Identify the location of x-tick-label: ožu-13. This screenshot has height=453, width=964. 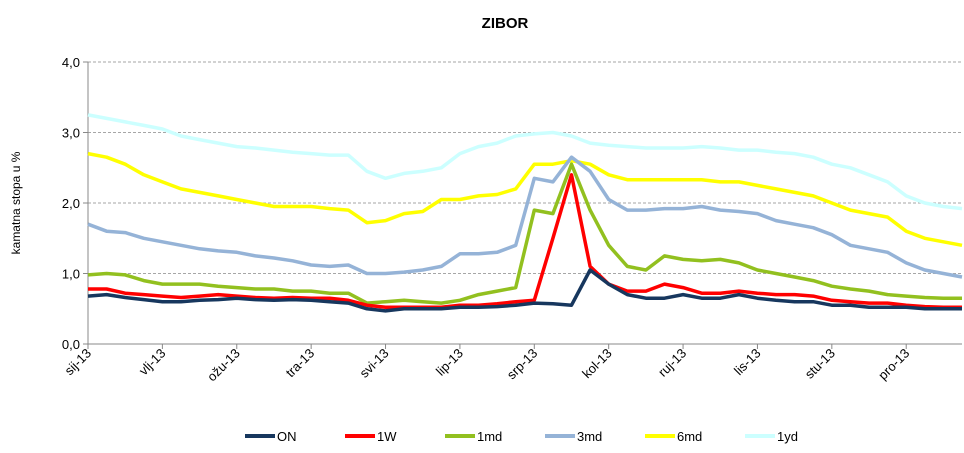
(223, 365).